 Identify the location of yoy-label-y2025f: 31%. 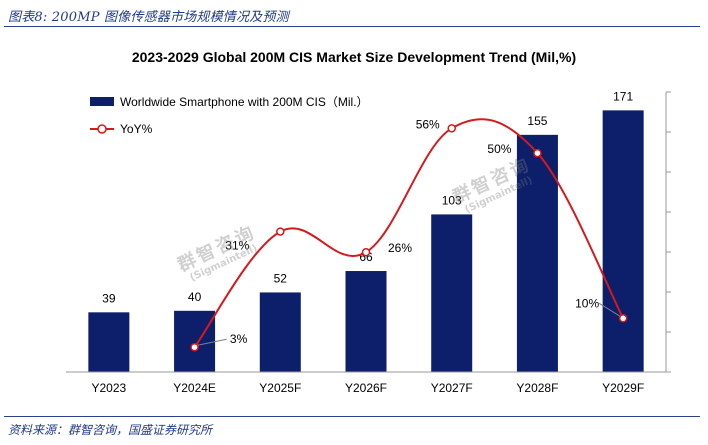
(237, 246).